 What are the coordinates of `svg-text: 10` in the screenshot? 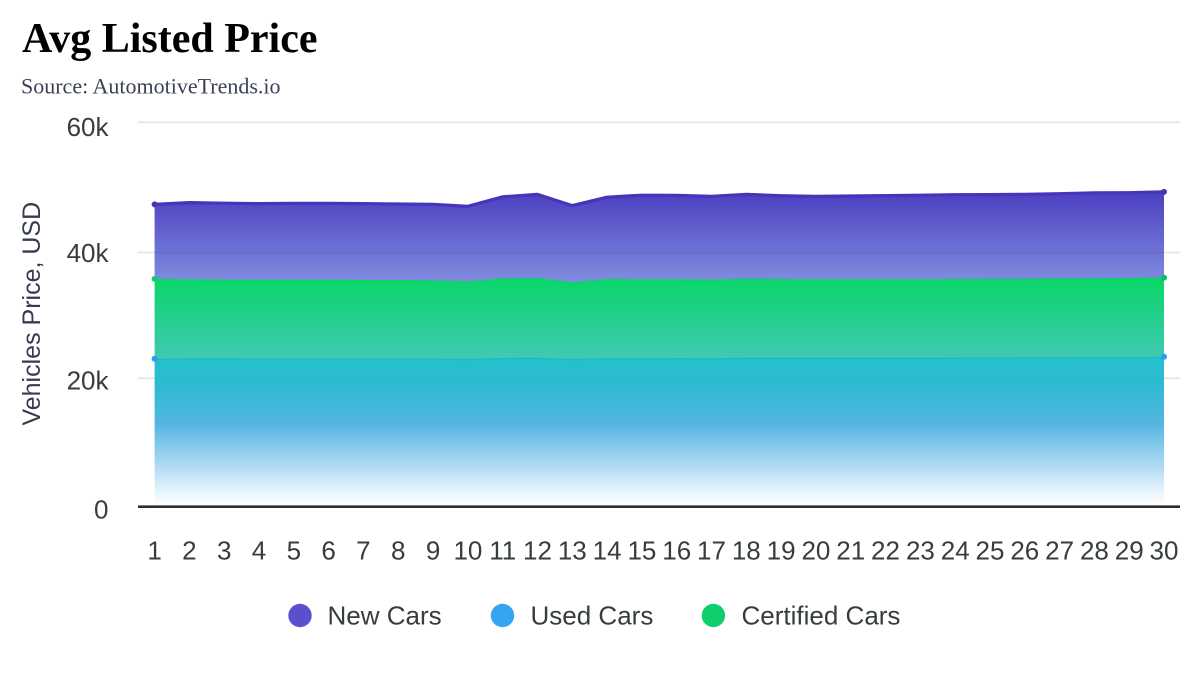 It's located at (467, 551).